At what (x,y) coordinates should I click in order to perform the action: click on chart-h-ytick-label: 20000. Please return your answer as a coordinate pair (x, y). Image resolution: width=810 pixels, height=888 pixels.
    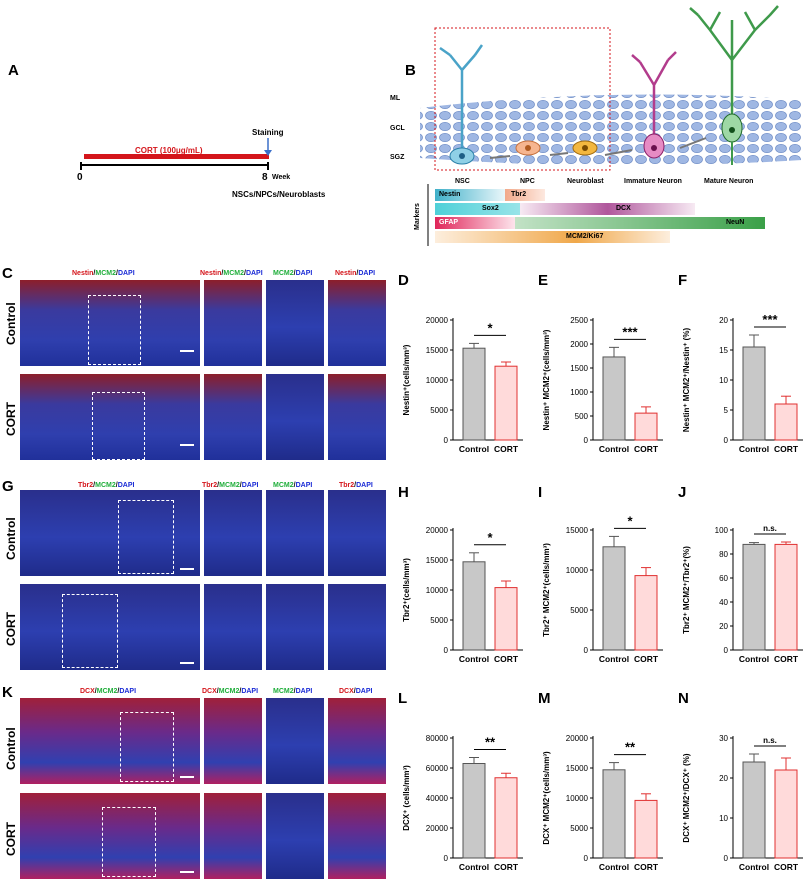
    Looking at the image, I should click on (437, 530).